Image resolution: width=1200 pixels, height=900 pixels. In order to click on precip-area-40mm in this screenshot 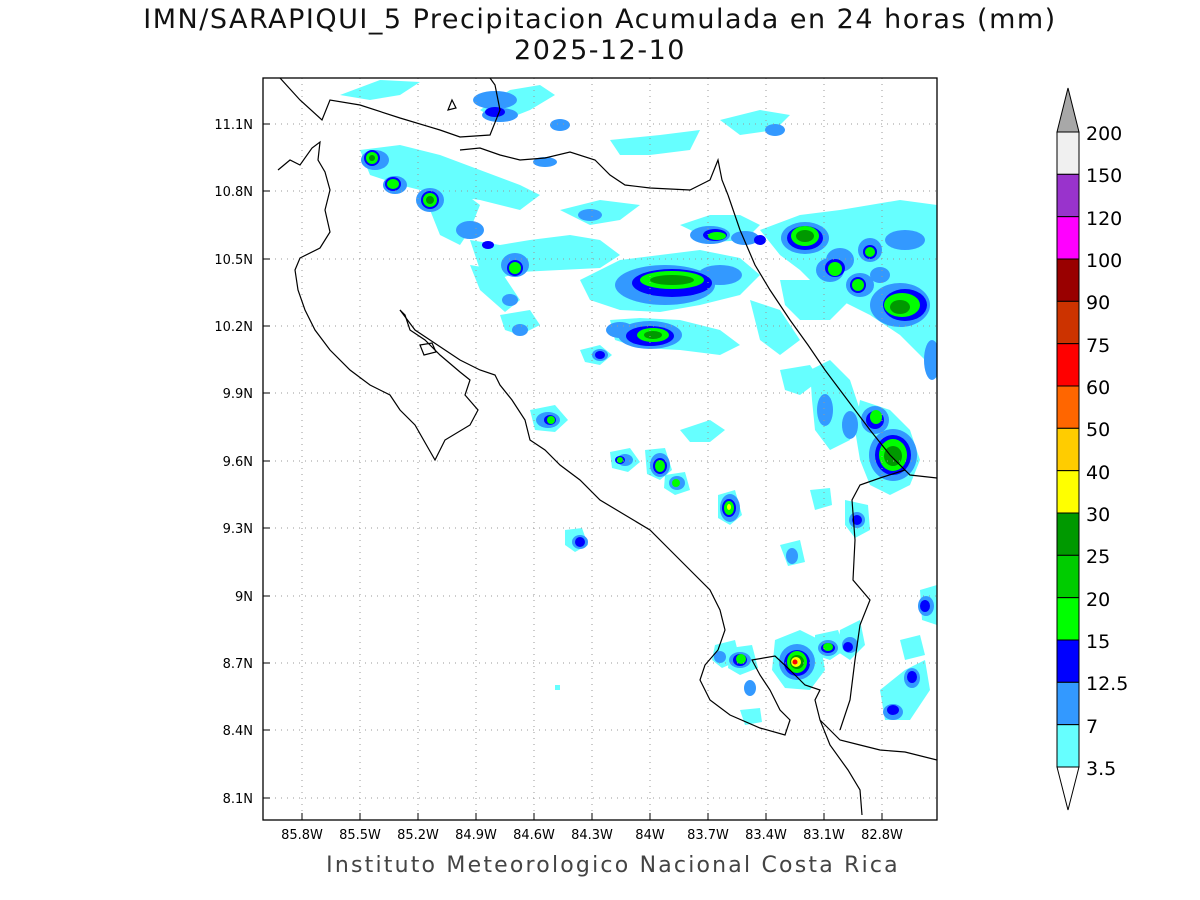, I will do `click(729, 507)`.